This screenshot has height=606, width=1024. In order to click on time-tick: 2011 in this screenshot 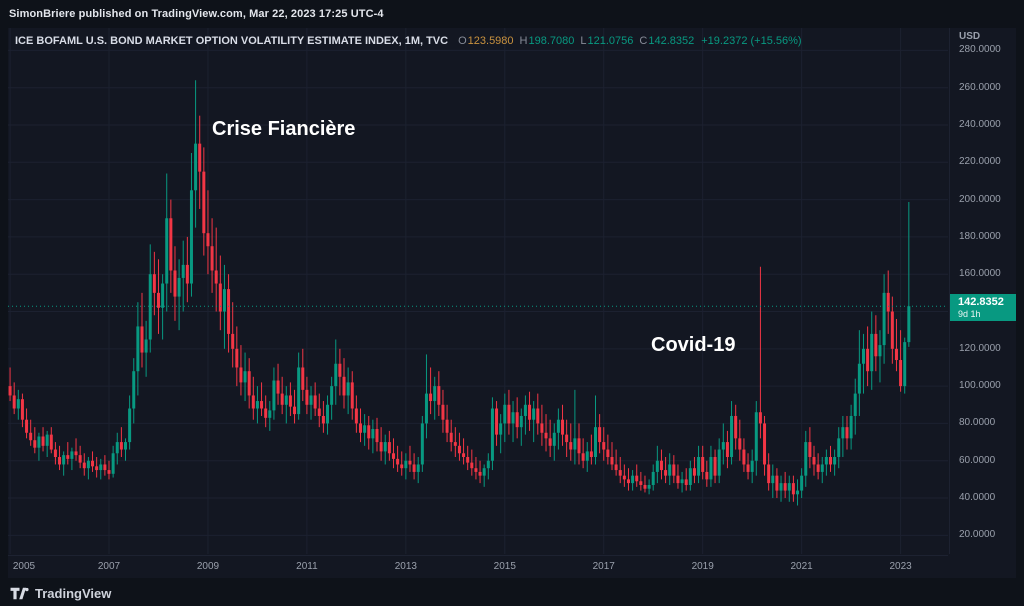, I will do `click(307, 566)`.